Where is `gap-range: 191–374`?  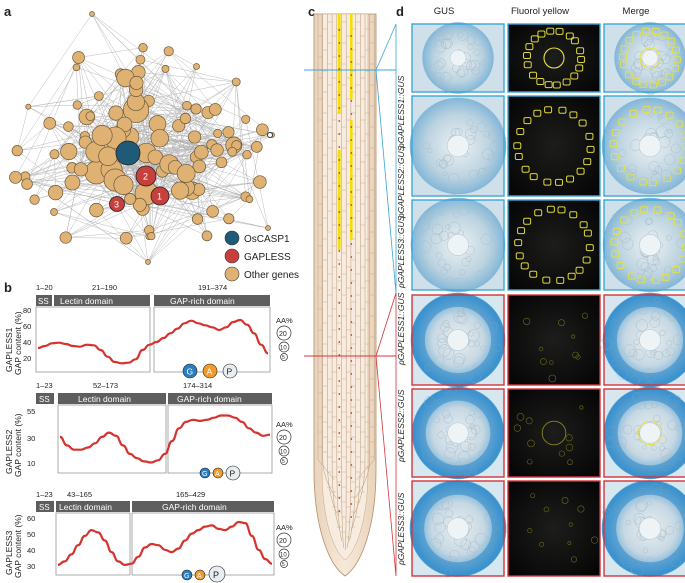
gap-range: 191–374 is located at coordinates (212, 287).